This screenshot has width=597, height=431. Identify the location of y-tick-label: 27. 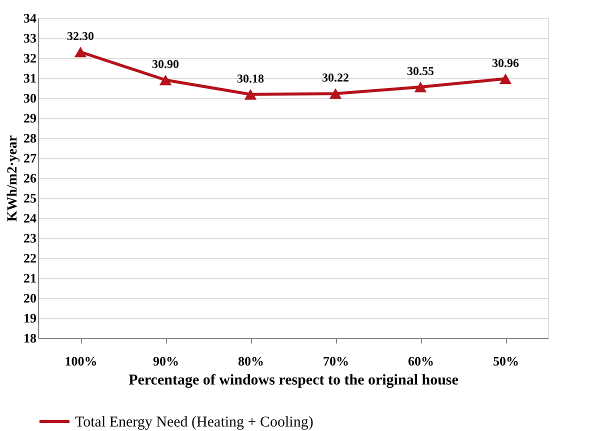
(30, 158).